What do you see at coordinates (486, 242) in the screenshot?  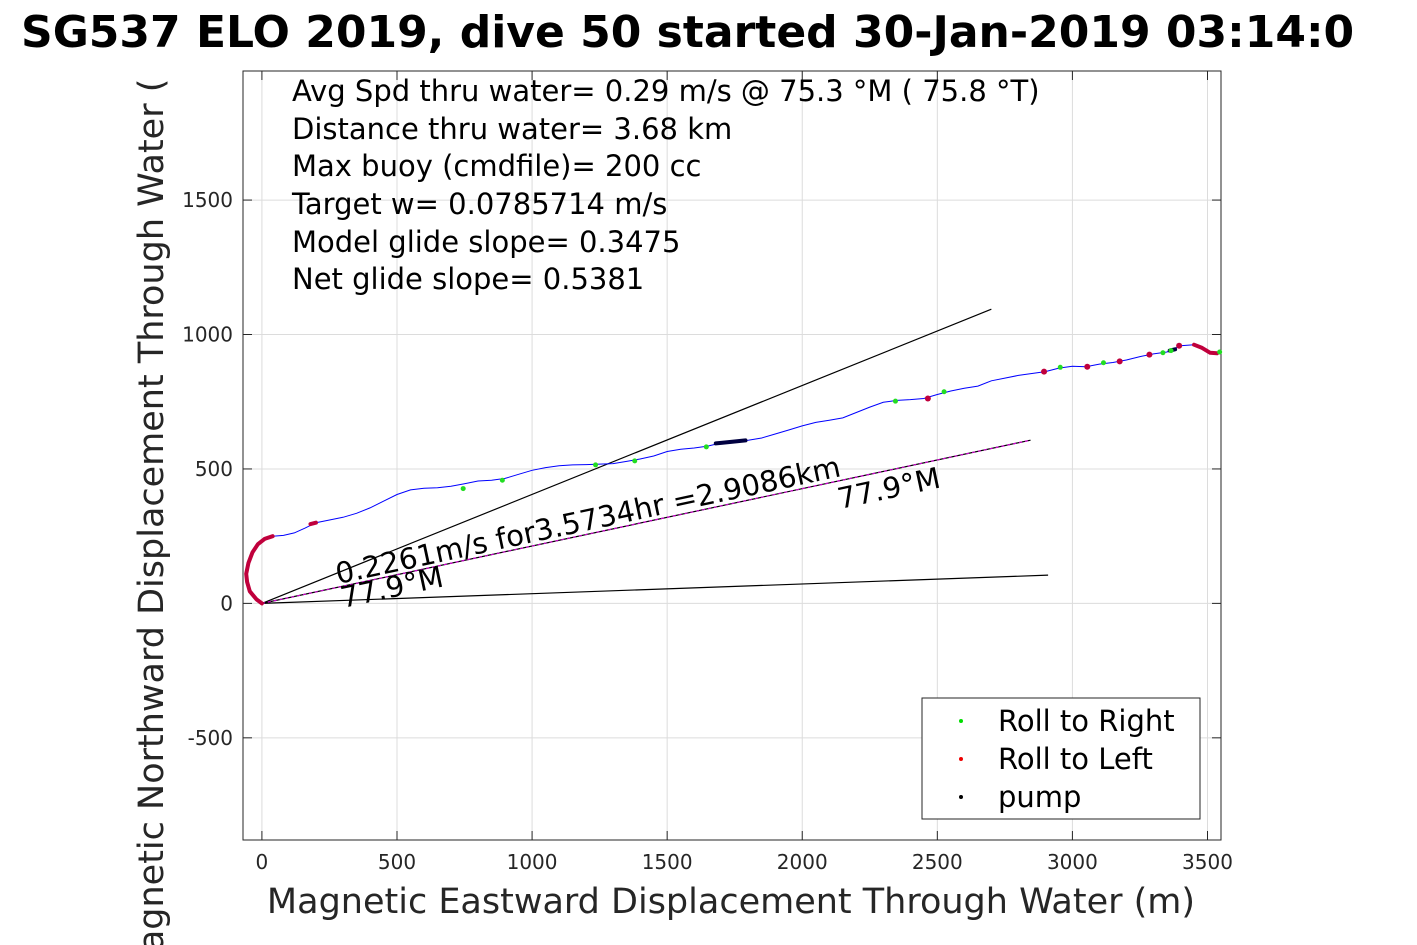 I see `annotation-model-glide-slope: Model glide slope= 0.3475` at bounding box center [486, 242].